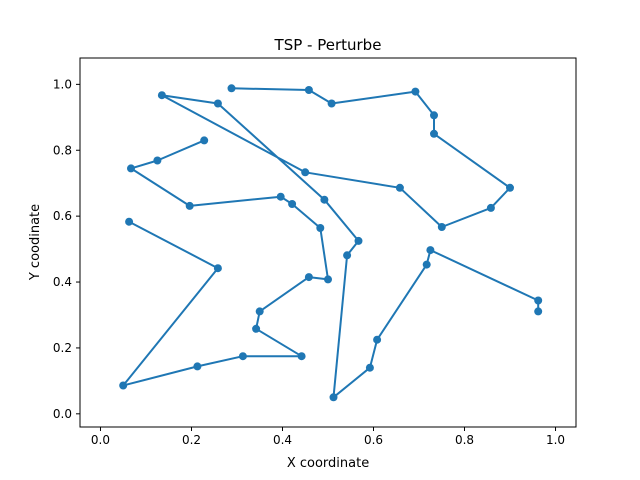 The height and width of the screenshot is (480, 640). What do you see at coordinates (62, 414) in the screenshot?
I see `y-tick-label: 0.0` at bounding box center [62, 414].